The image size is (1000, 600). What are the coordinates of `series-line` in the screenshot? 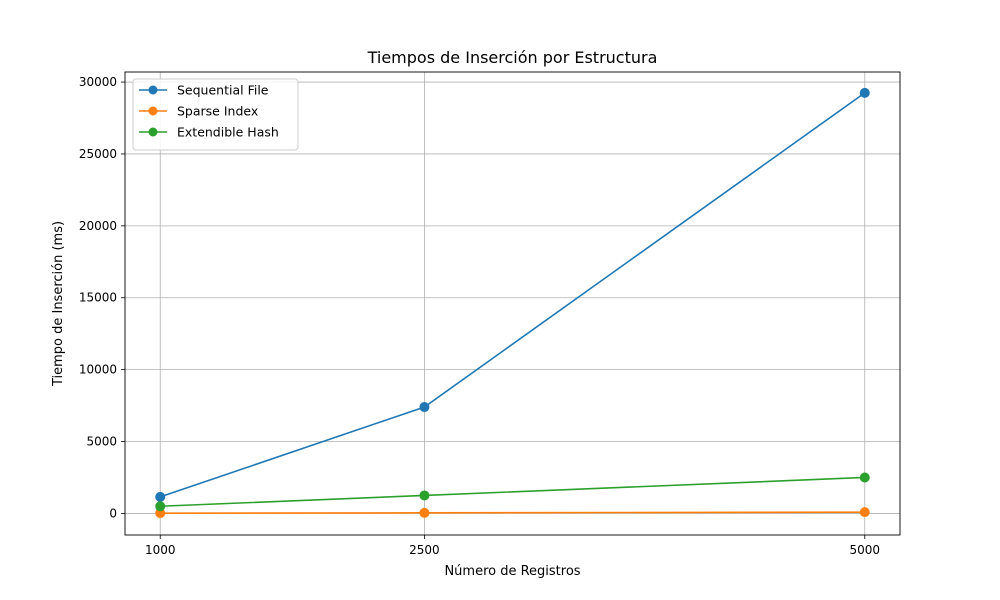 It's located at (512, 512).